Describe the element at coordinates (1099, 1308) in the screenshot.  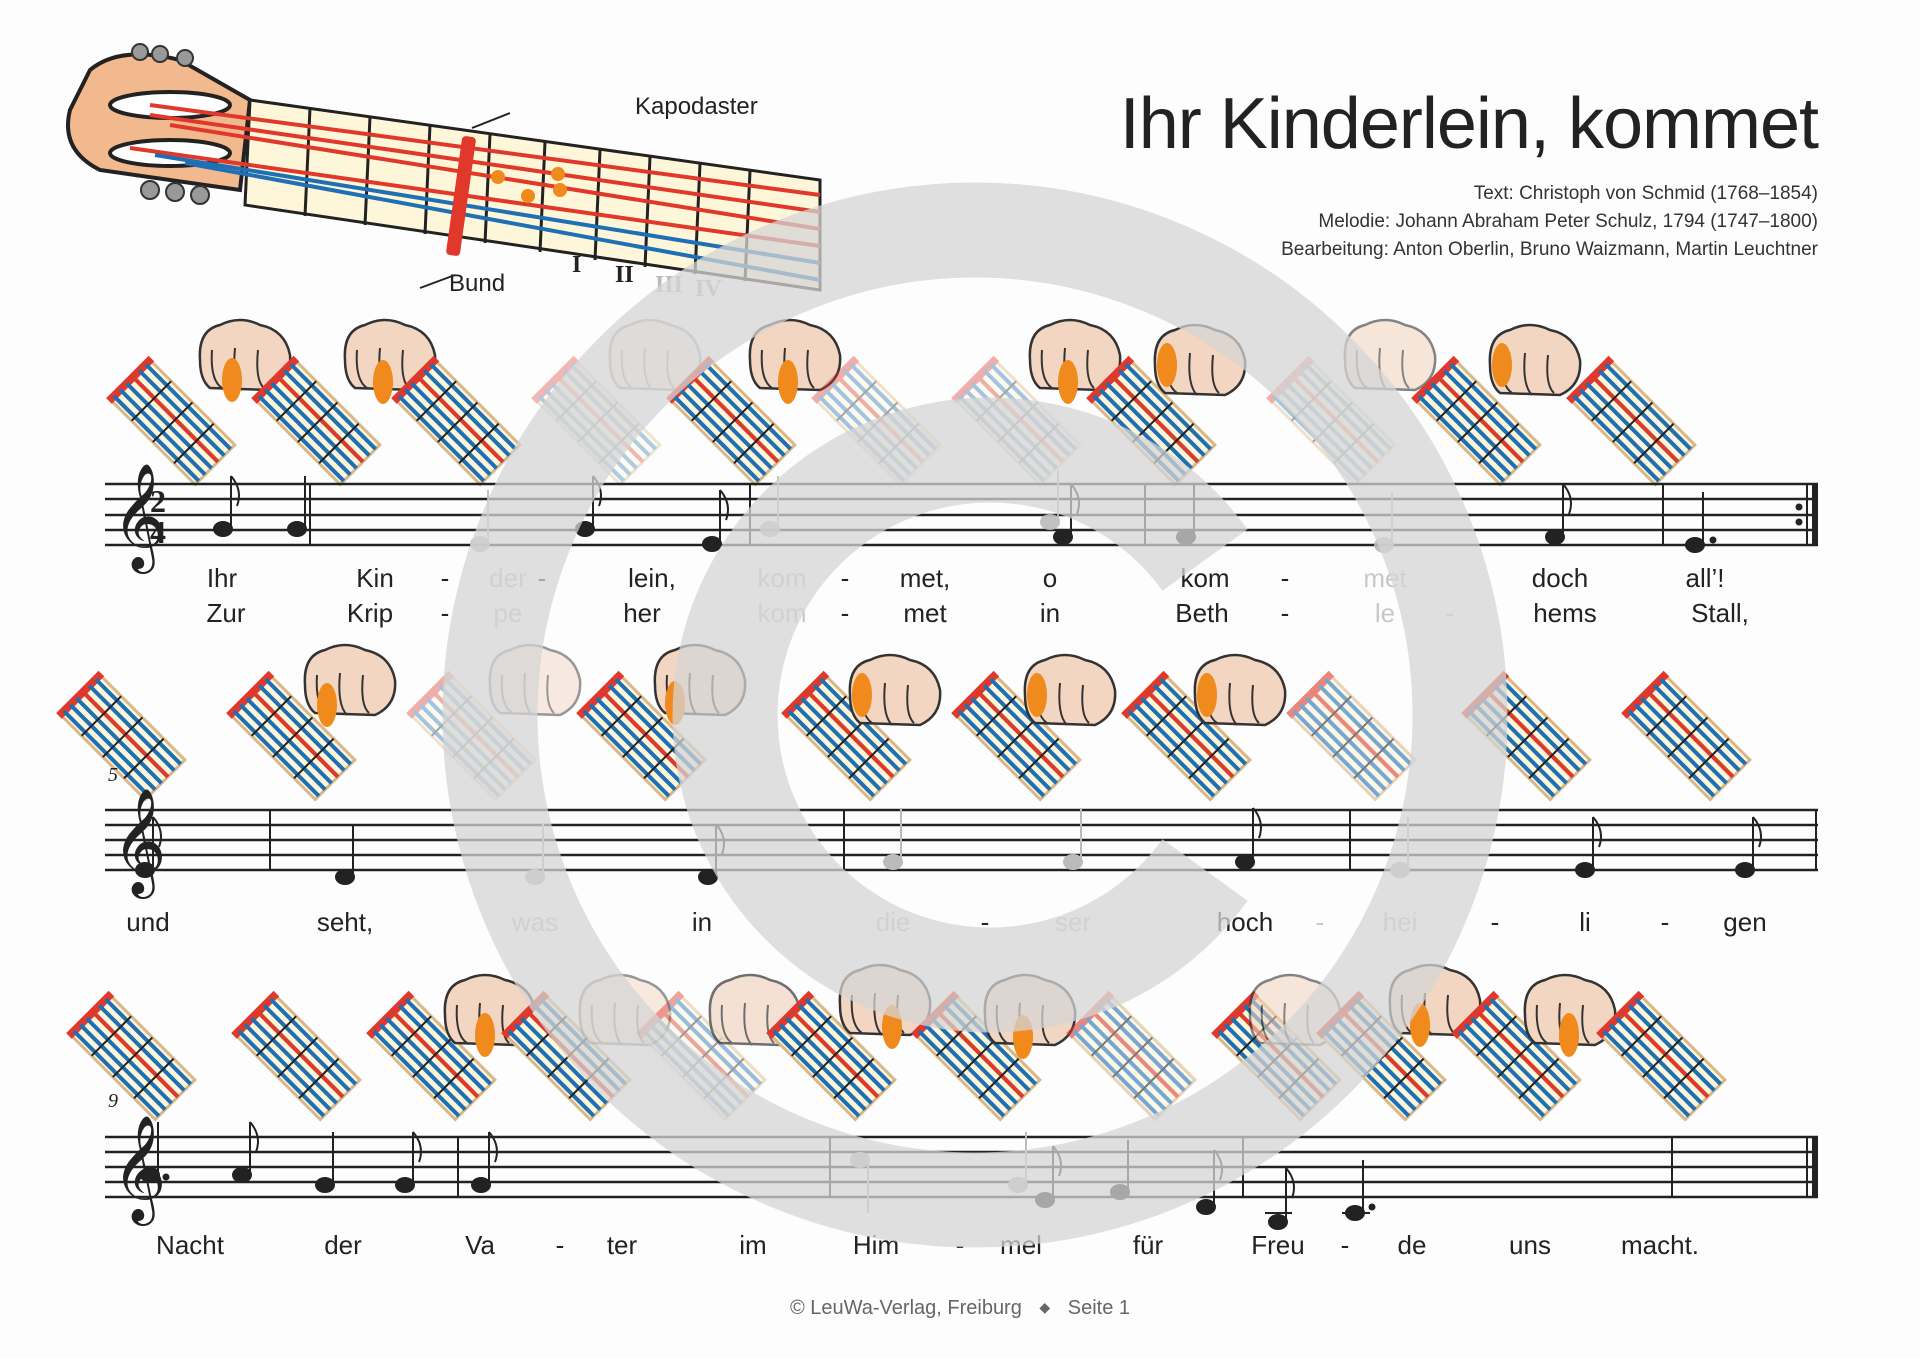
I see `page-number: Seite 1` at that location.